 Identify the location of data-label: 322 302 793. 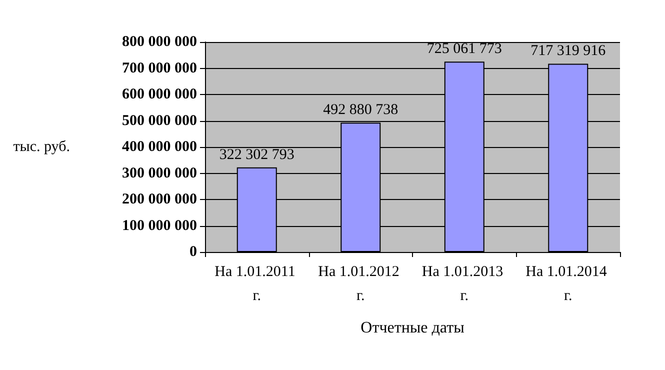
(256, 154).